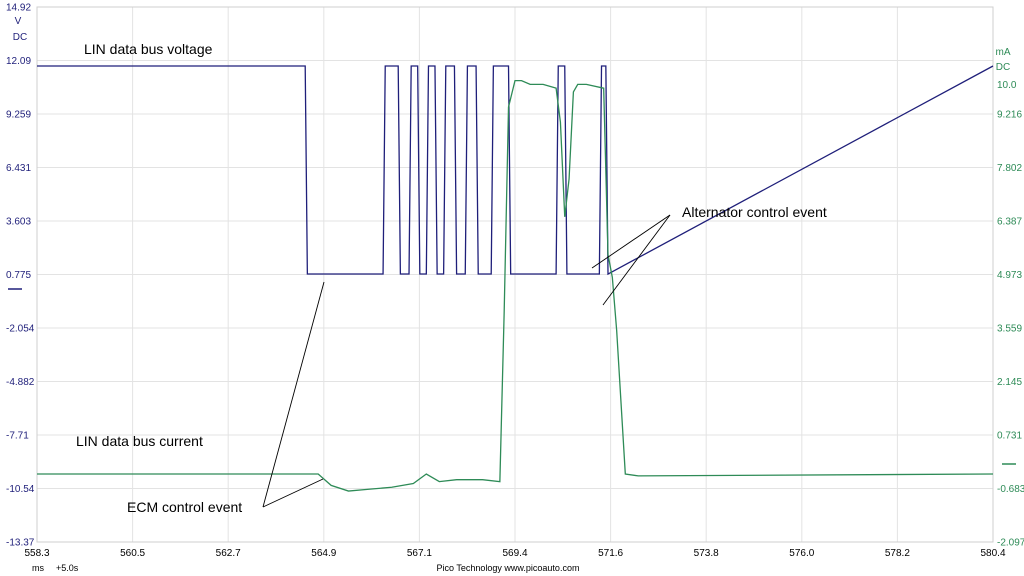 Image resolution: width=1024 pixels, height=576 pixels. I want to click on x-axis-tick-label: 569.4, so click(514, 553).